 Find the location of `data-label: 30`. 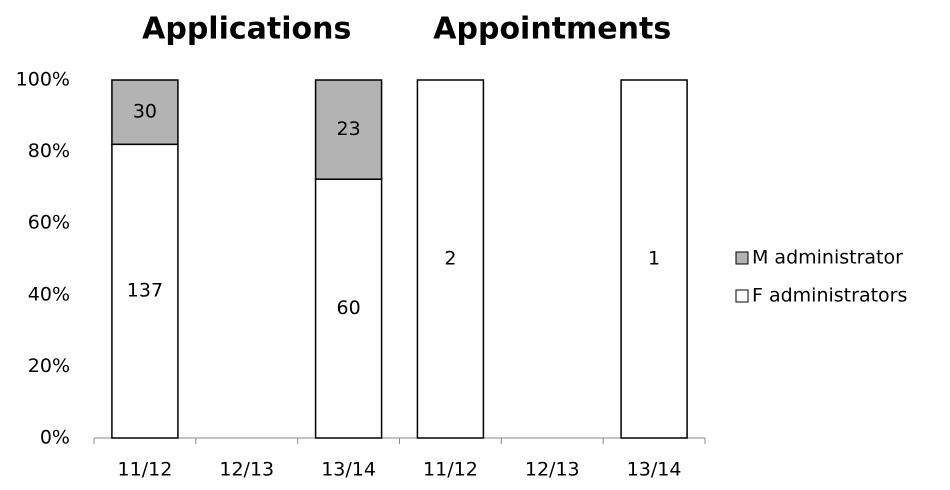

data-label: 30 is located at coordinates (145, 112).